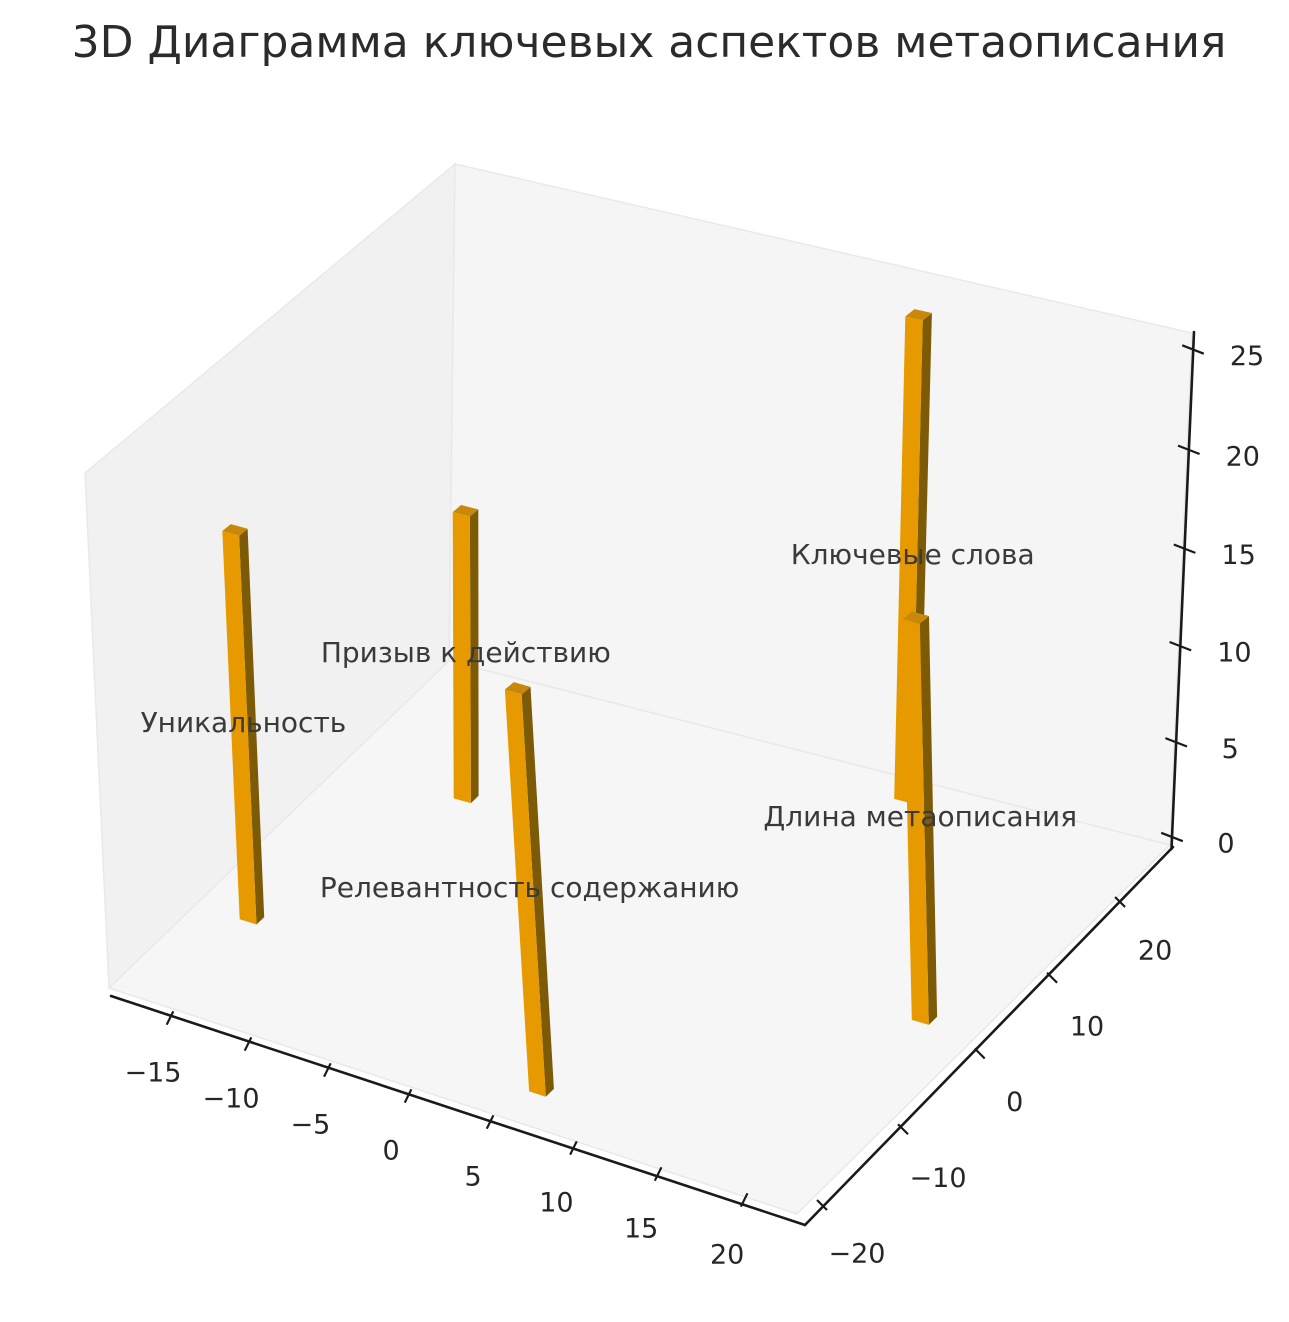 The width and height of the screenshot is (1289, 1322). What do you see at coordinates (1225, 844) in the screenshot?
I see `z-tick-label: 0` at bounding box center [1225, 844].